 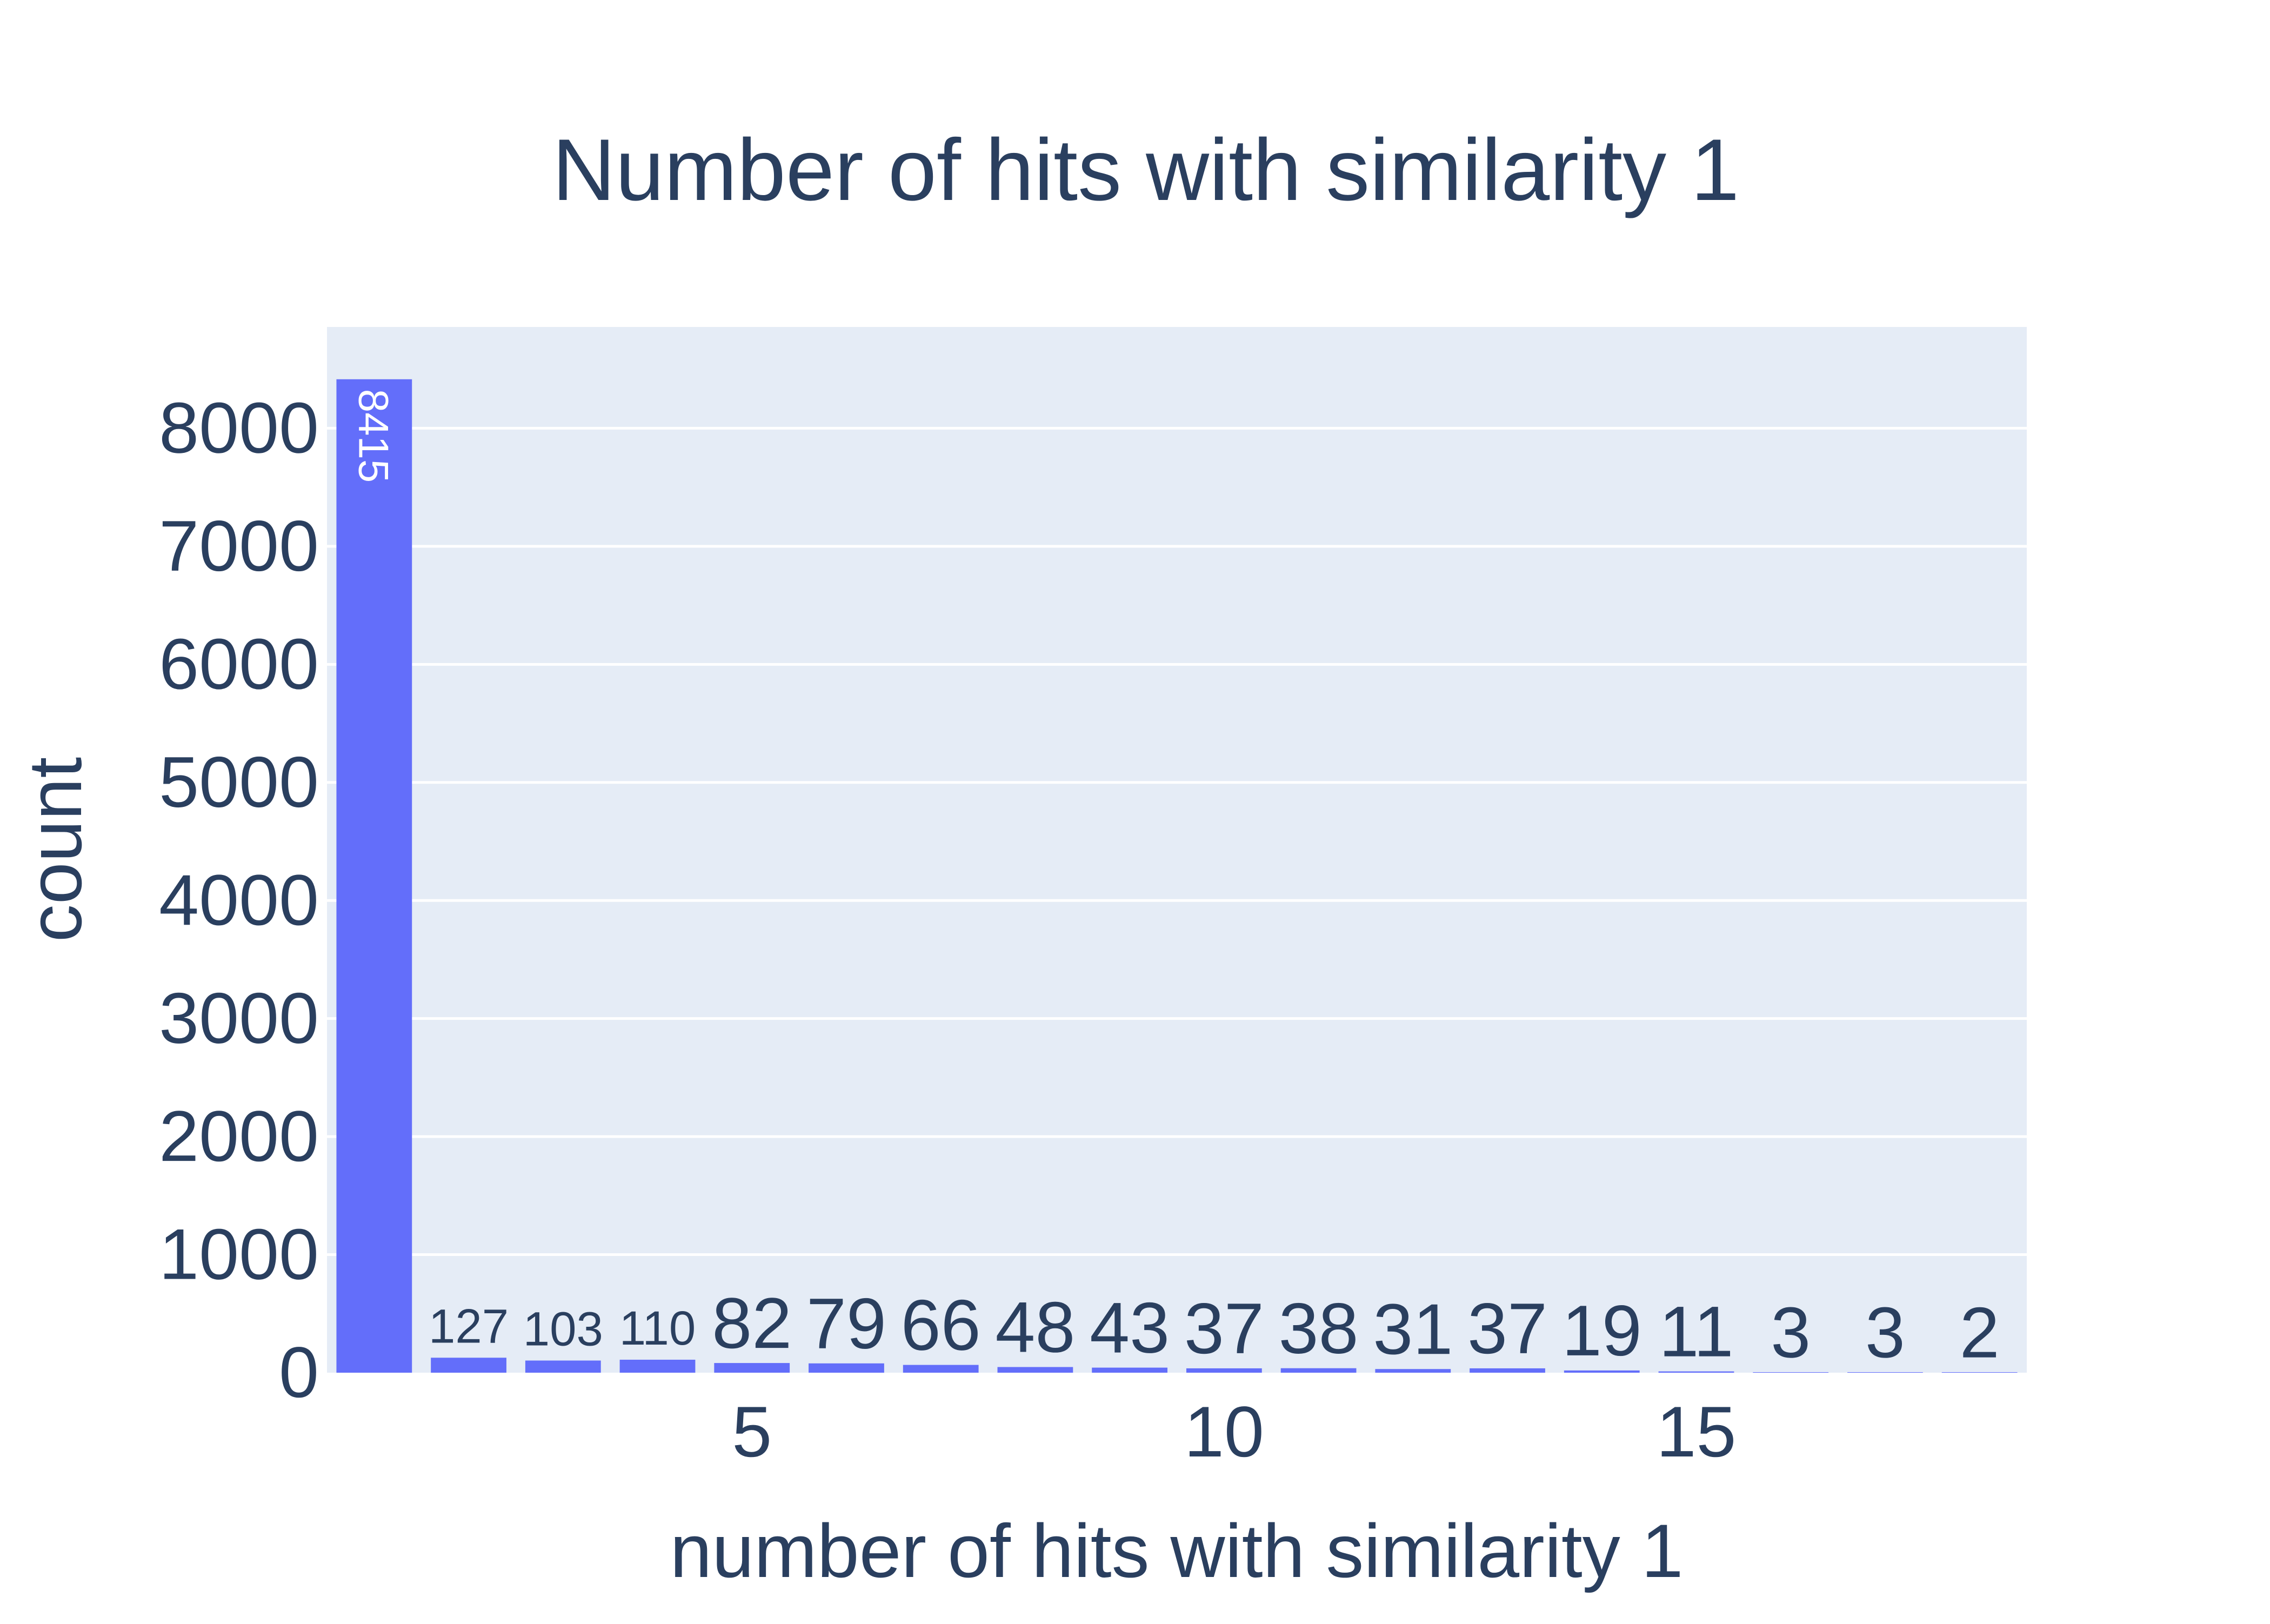 I want to click on x-tick-label-5: 5, so click(x=752, y=1432).